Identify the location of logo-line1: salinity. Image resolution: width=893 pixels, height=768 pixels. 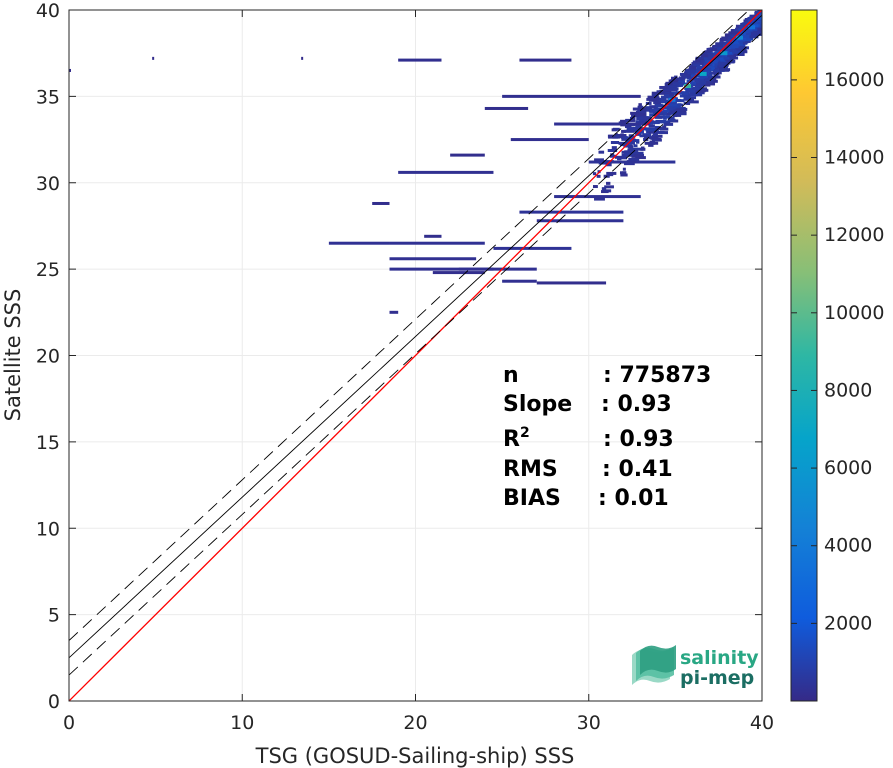
(719, 658).